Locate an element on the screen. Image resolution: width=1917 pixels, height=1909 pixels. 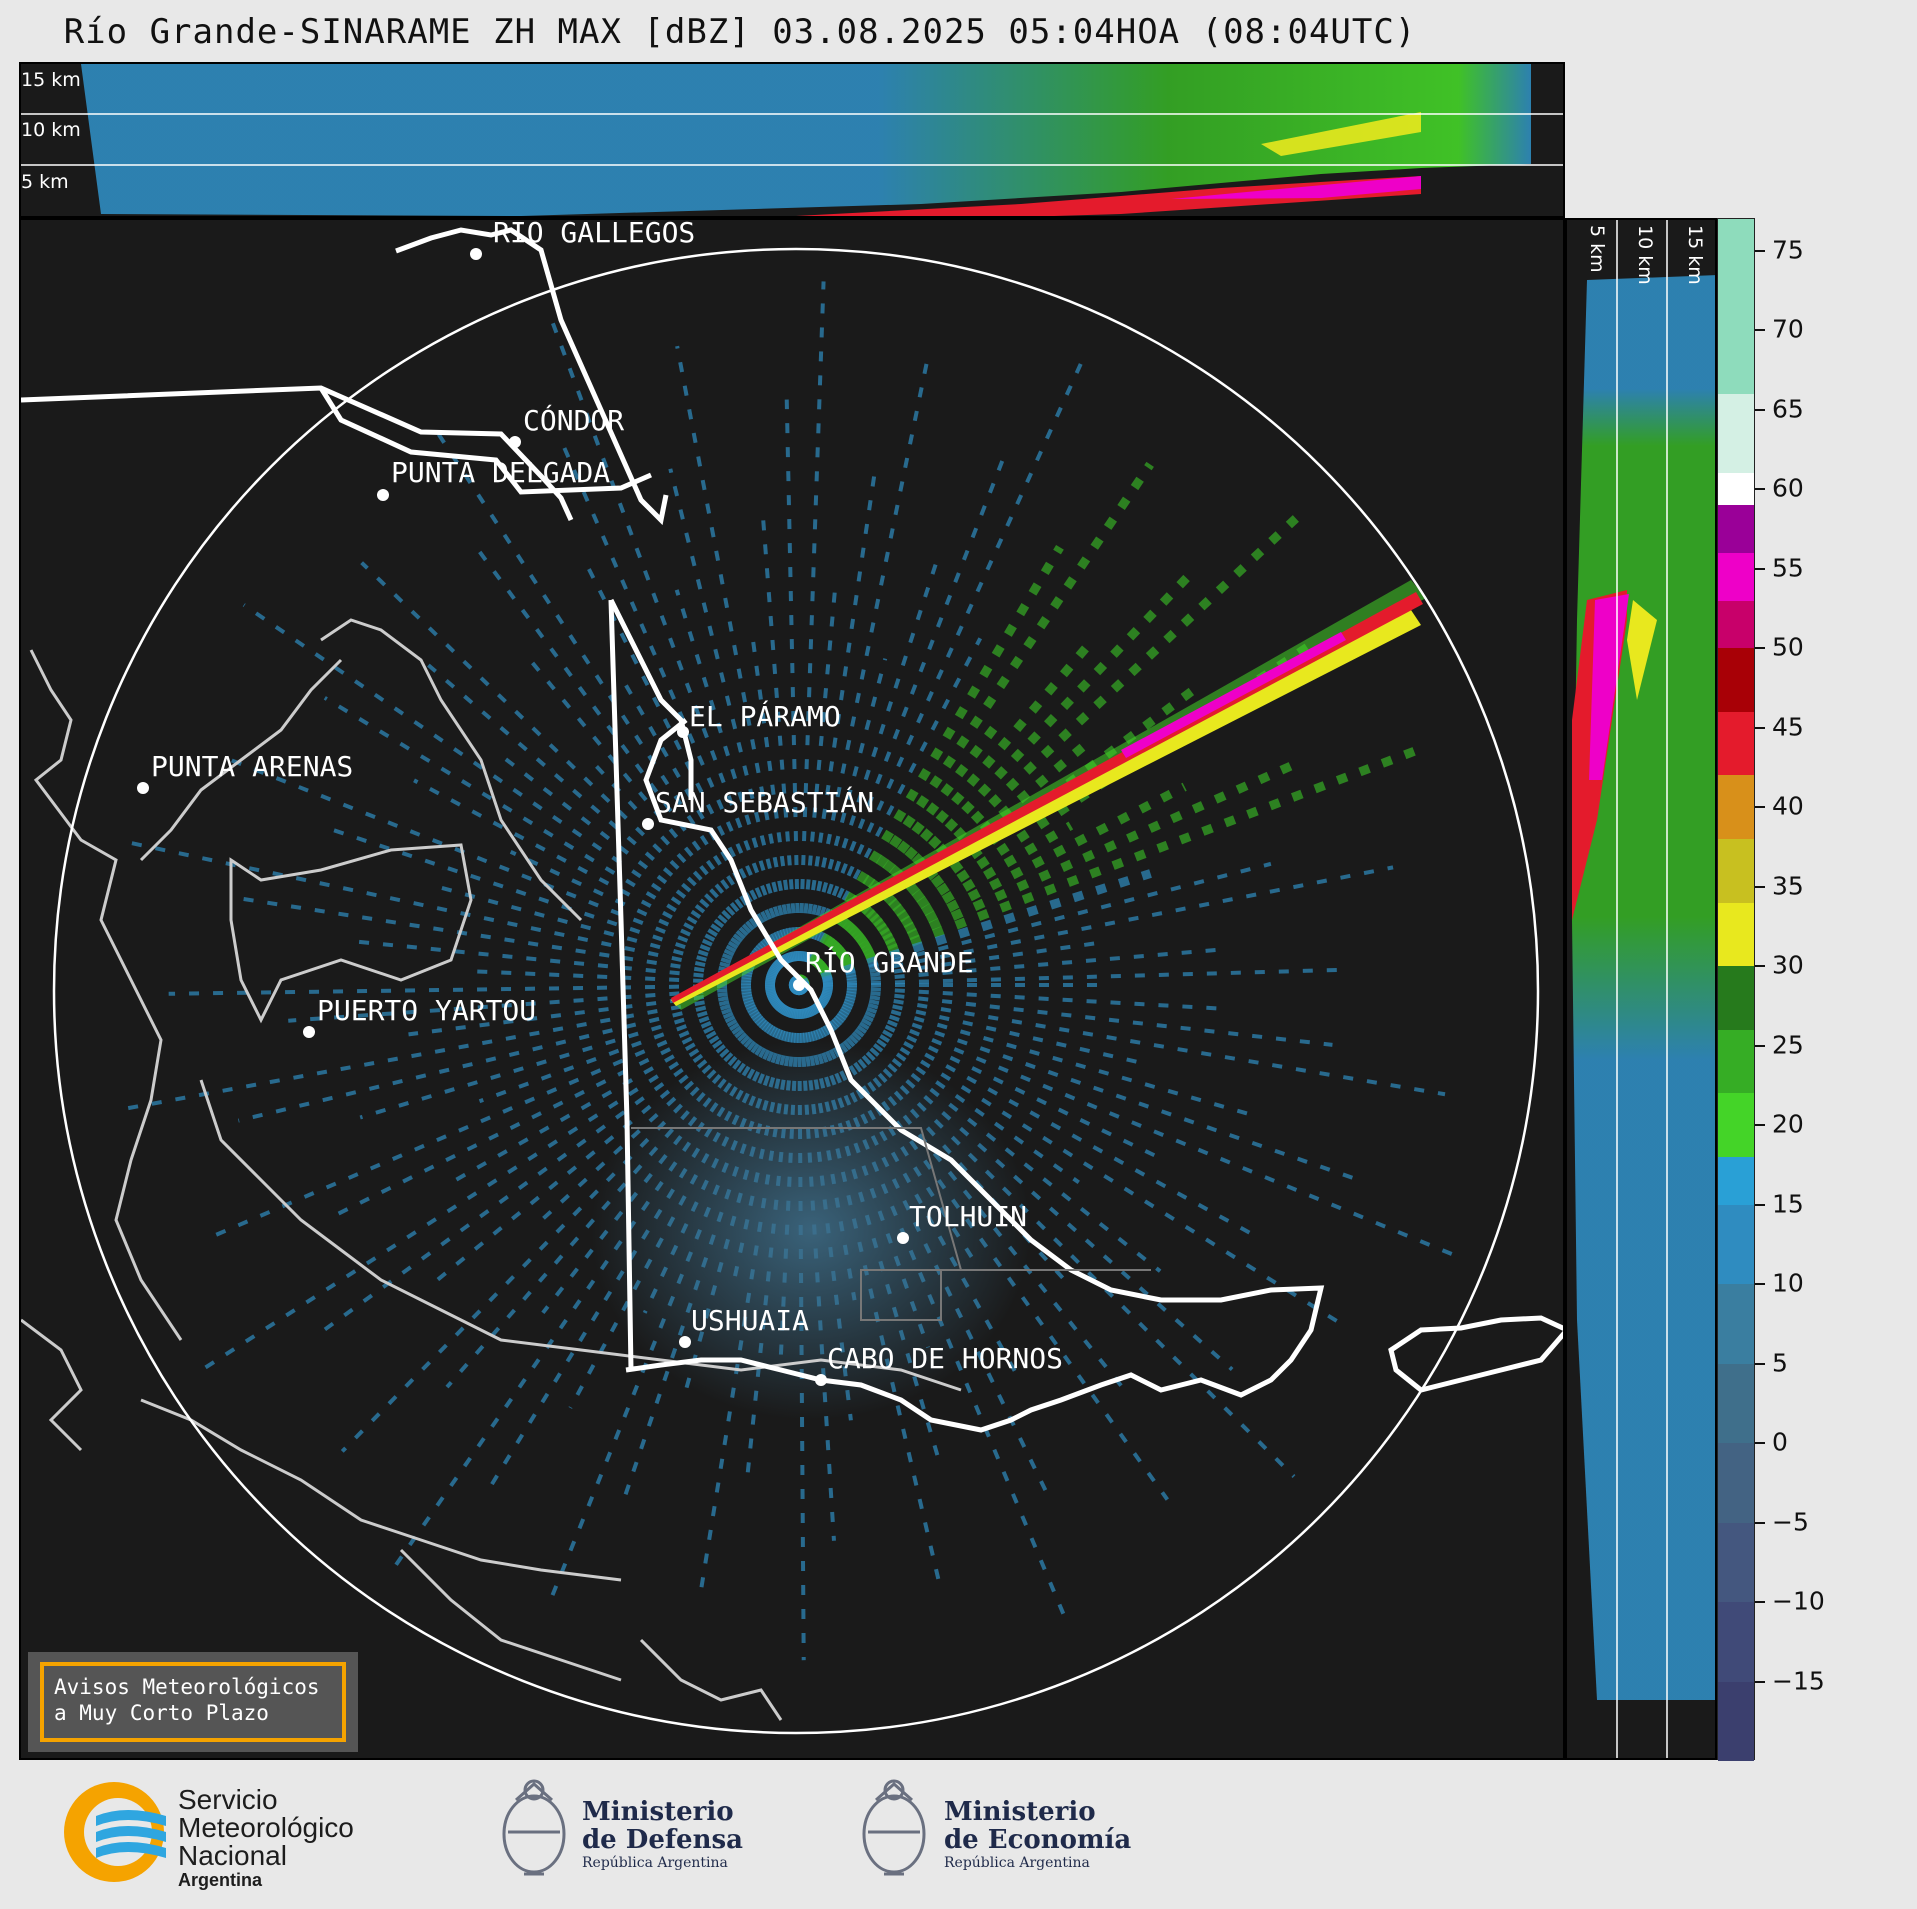
warning-line1: Avisos Meteorológicos is located at coordinates (187, 1687).